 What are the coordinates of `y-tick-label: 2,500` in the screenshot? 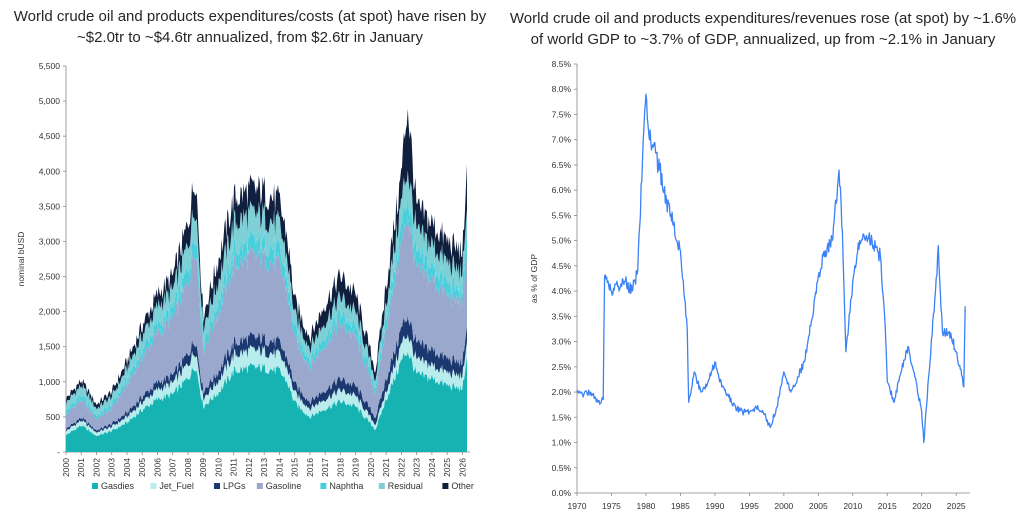 It's located at (50, 277).